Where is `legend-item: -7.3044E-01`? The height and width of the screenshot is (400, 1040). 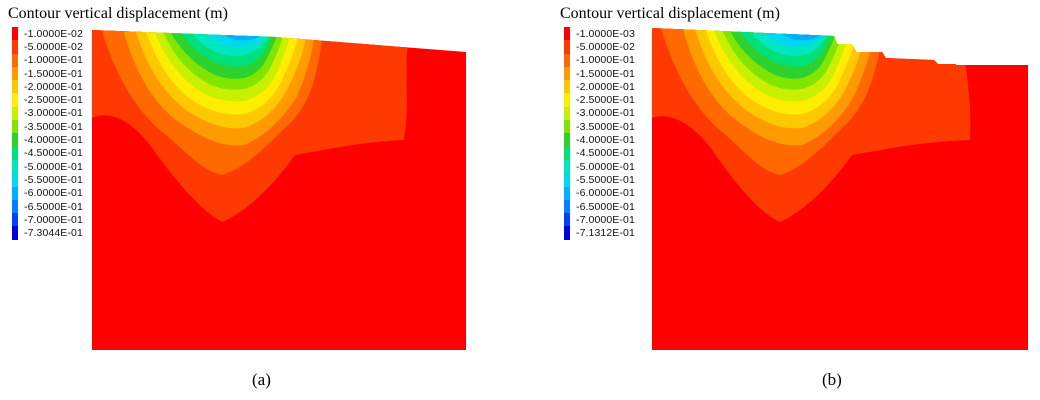
legend-item: -7.3044E-01 is located at coordinates (47, 233).